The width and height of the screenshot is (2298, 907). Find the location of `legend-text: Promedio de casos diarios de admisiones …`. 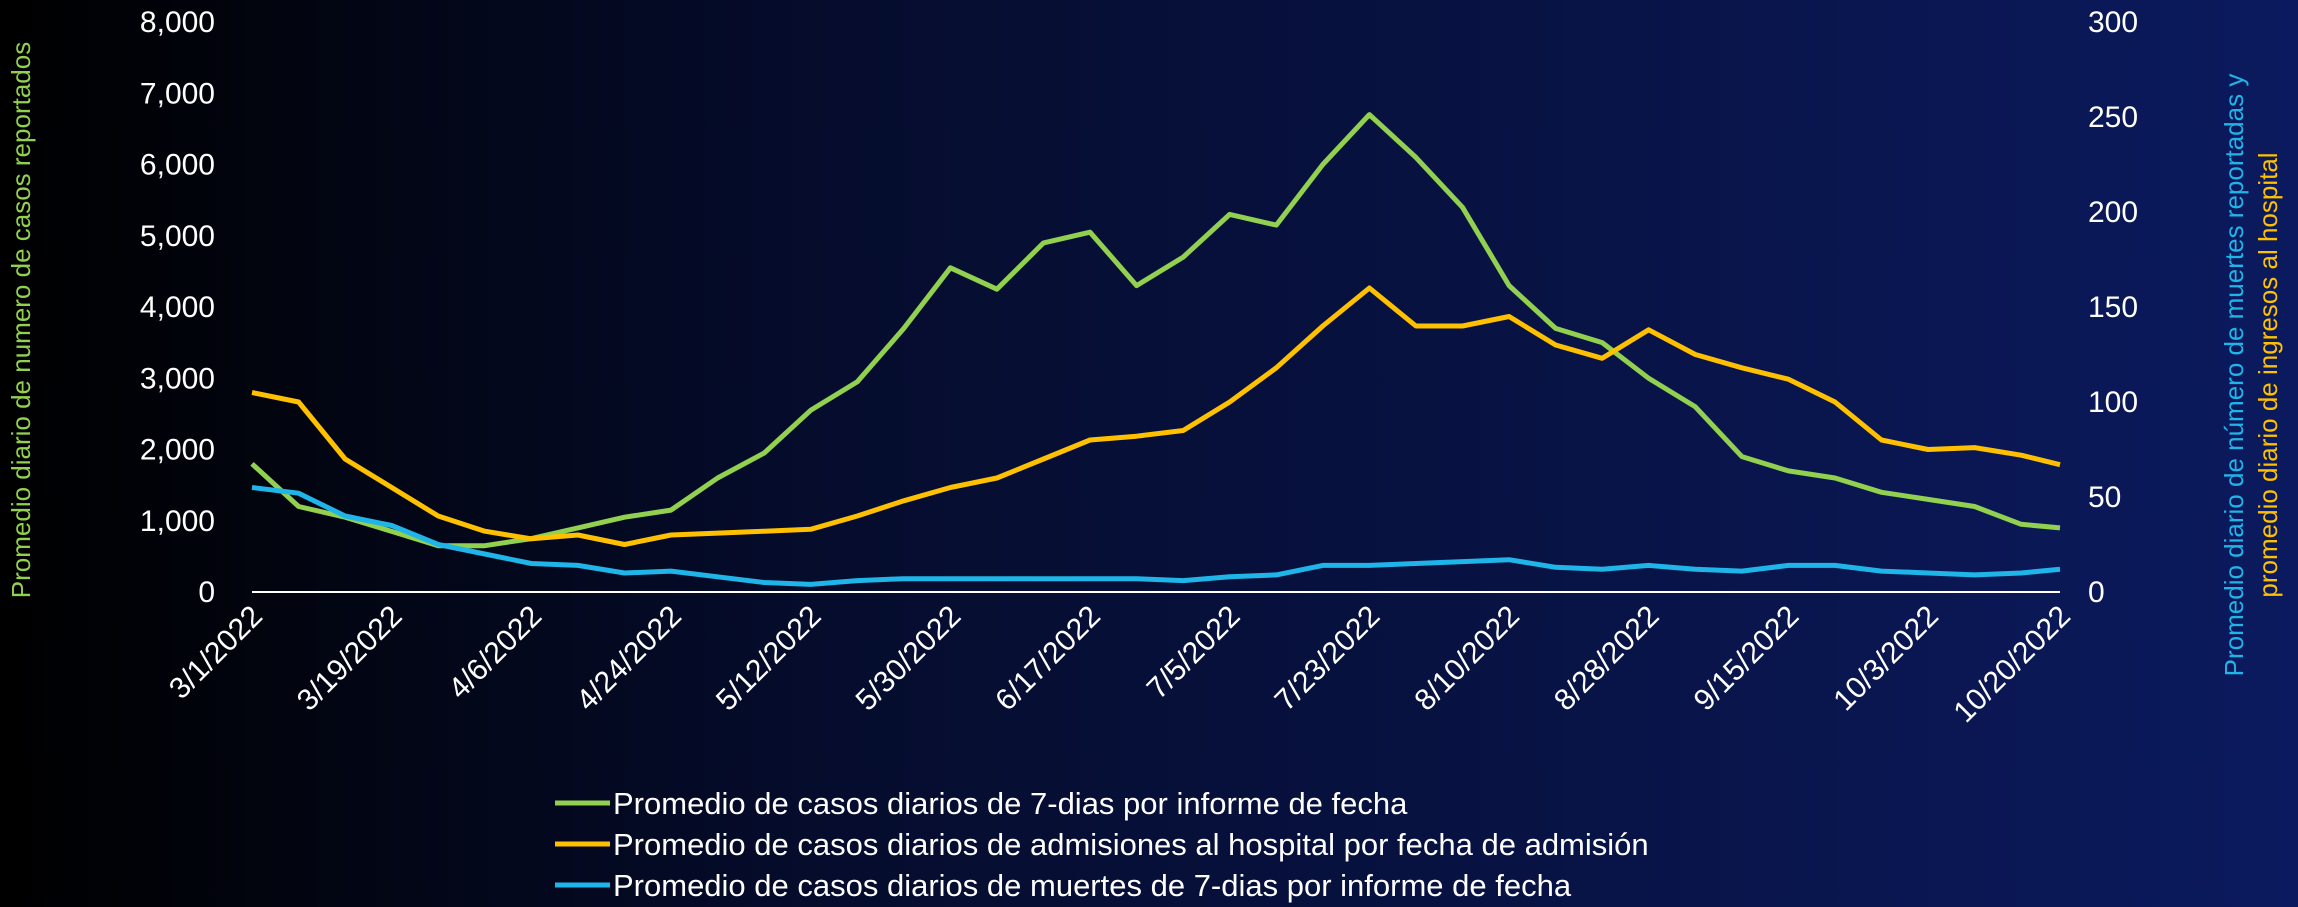

legend-text: Promedio de casos diarios de admisiones … is located at coordinates (1131, 844).